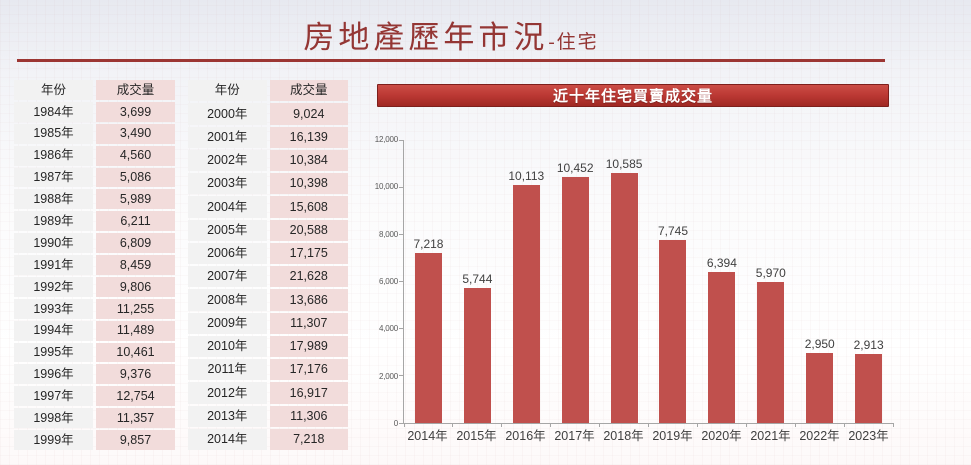 This screenshot has width=971, height=465. What do you see at coordinates (819, 344) in the screenshot?
I see `bar-value-label: 2,950` at bounding box center [819, 344].